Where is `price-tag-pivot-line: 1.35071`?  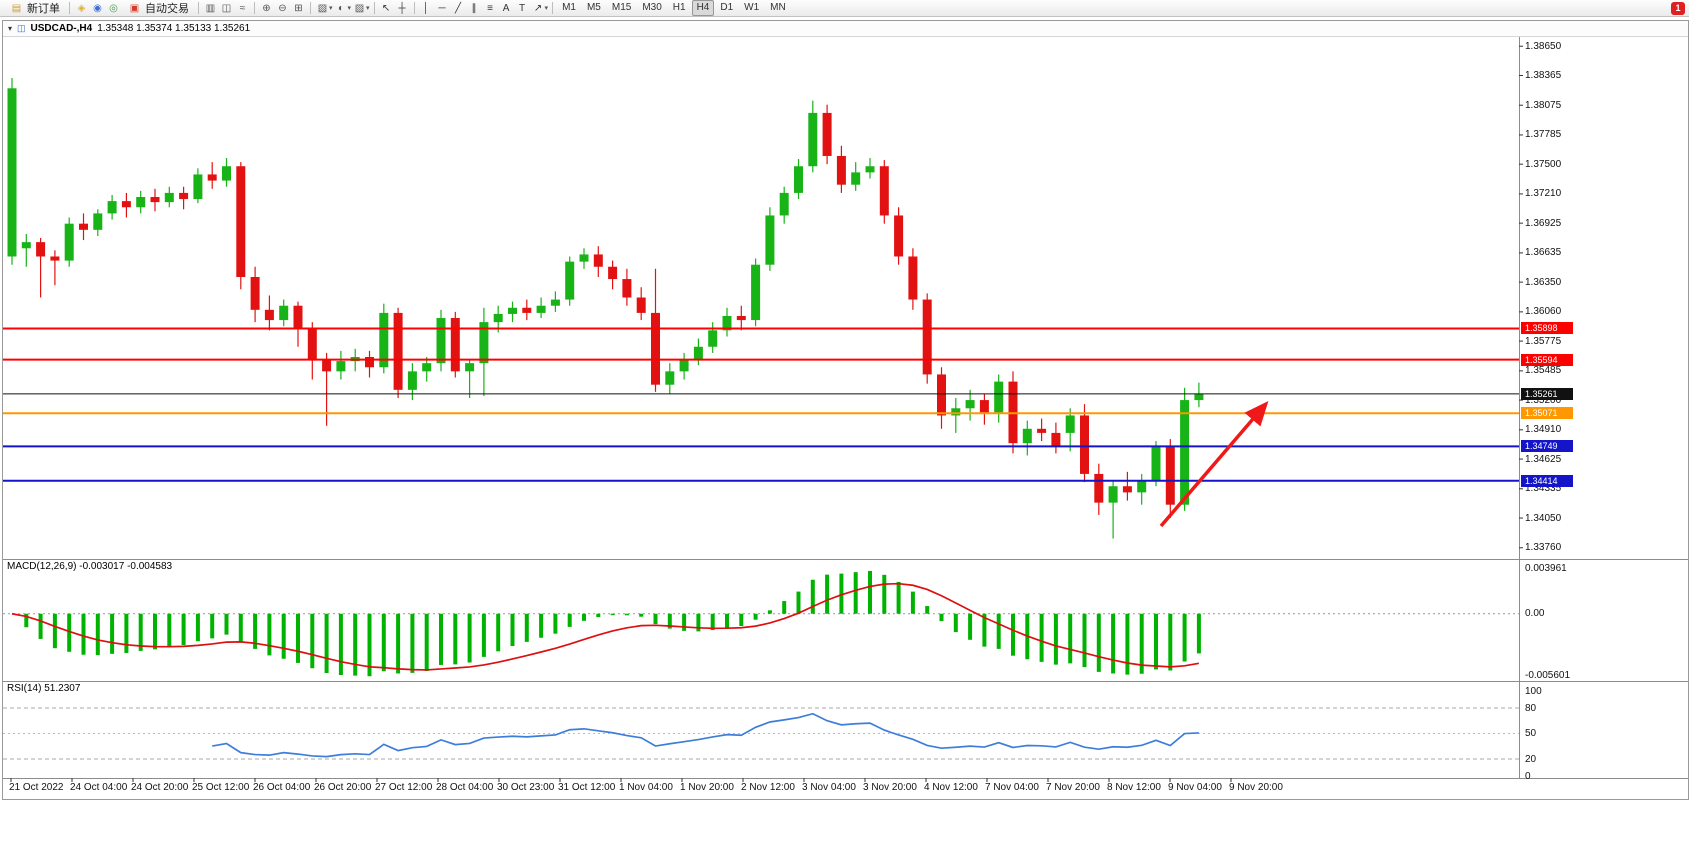 price-tag-pivot-line: 1.35071 is located at coordinates (1547, 413).